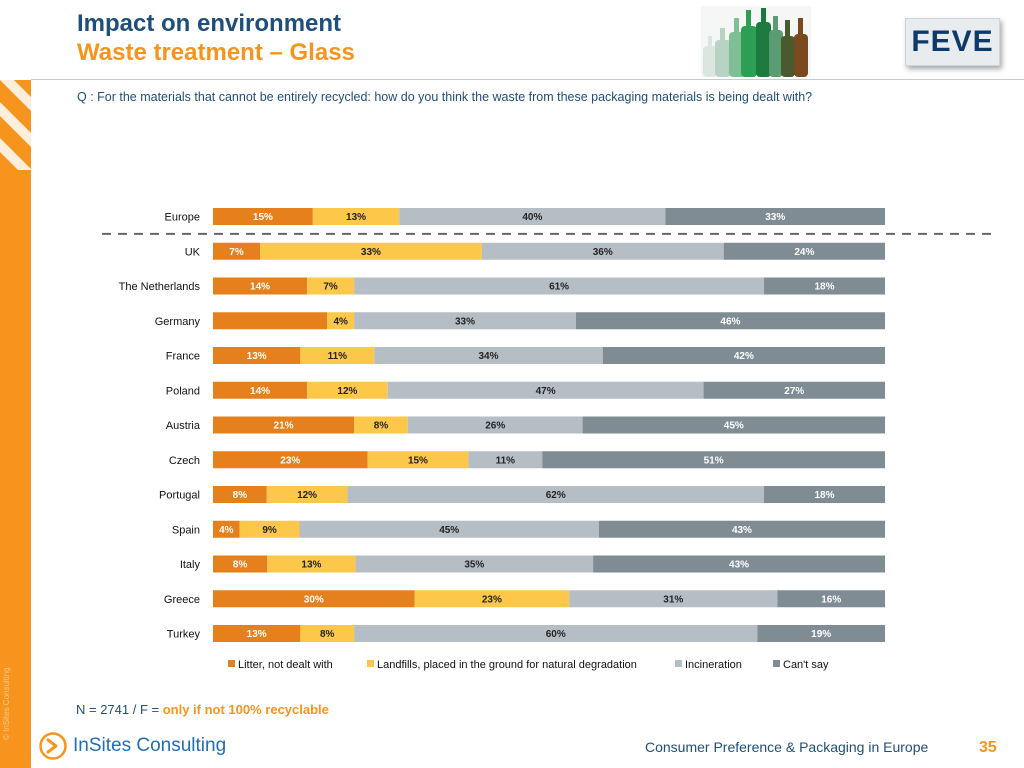  I want to click on page-title: Impact on environment, so click(209, 23).